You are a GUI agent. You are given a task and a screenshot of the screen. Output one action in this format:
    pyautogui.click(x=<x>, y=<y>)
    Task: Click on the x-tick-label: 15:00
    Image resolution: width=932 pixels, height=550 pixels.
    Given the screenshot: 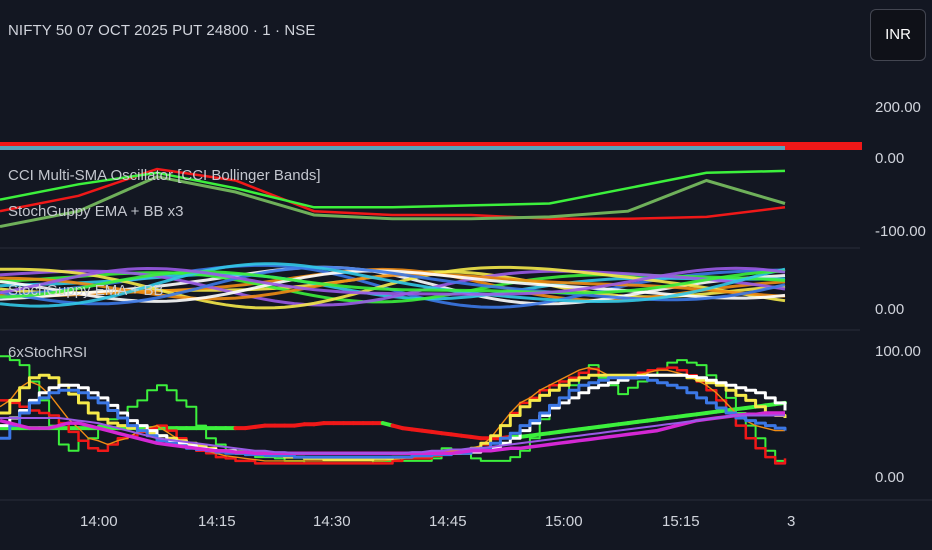 What is the action you would take?
    pyautogui.click(x=564, y=521)
    